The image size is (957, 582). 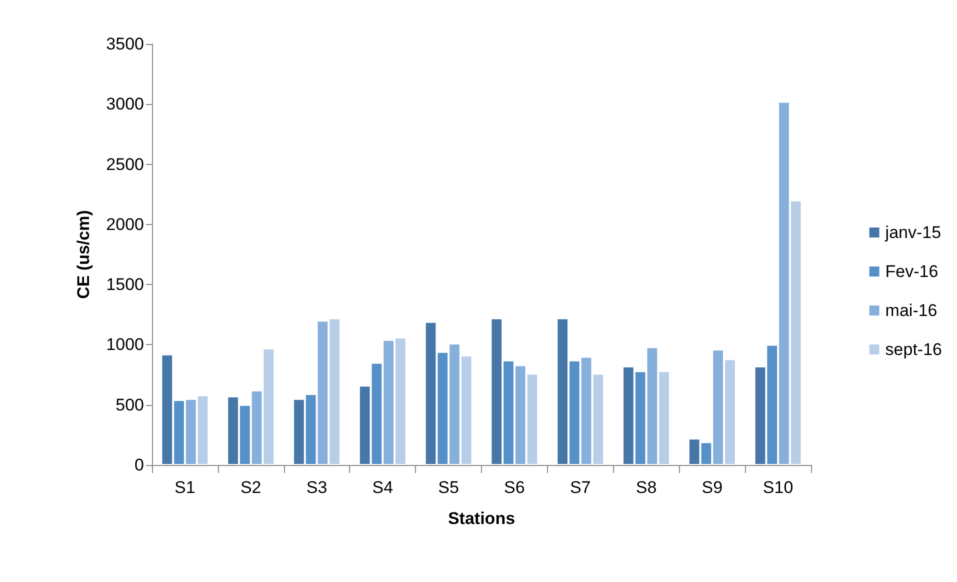 What do you see at coordinates (778, 487) in the screenshot?
I see `x-tick-label: S10` at bounding box center [778, 487].